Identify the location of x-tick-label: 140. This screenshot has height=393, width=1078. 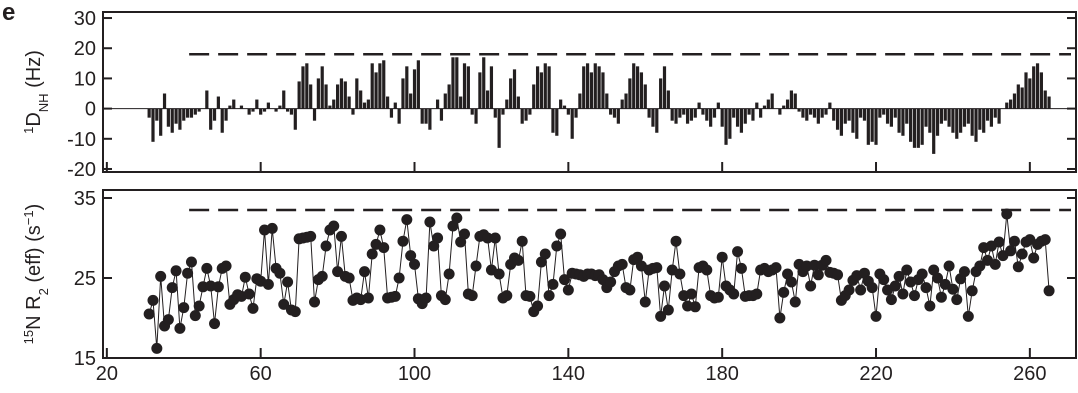
(568, 374).